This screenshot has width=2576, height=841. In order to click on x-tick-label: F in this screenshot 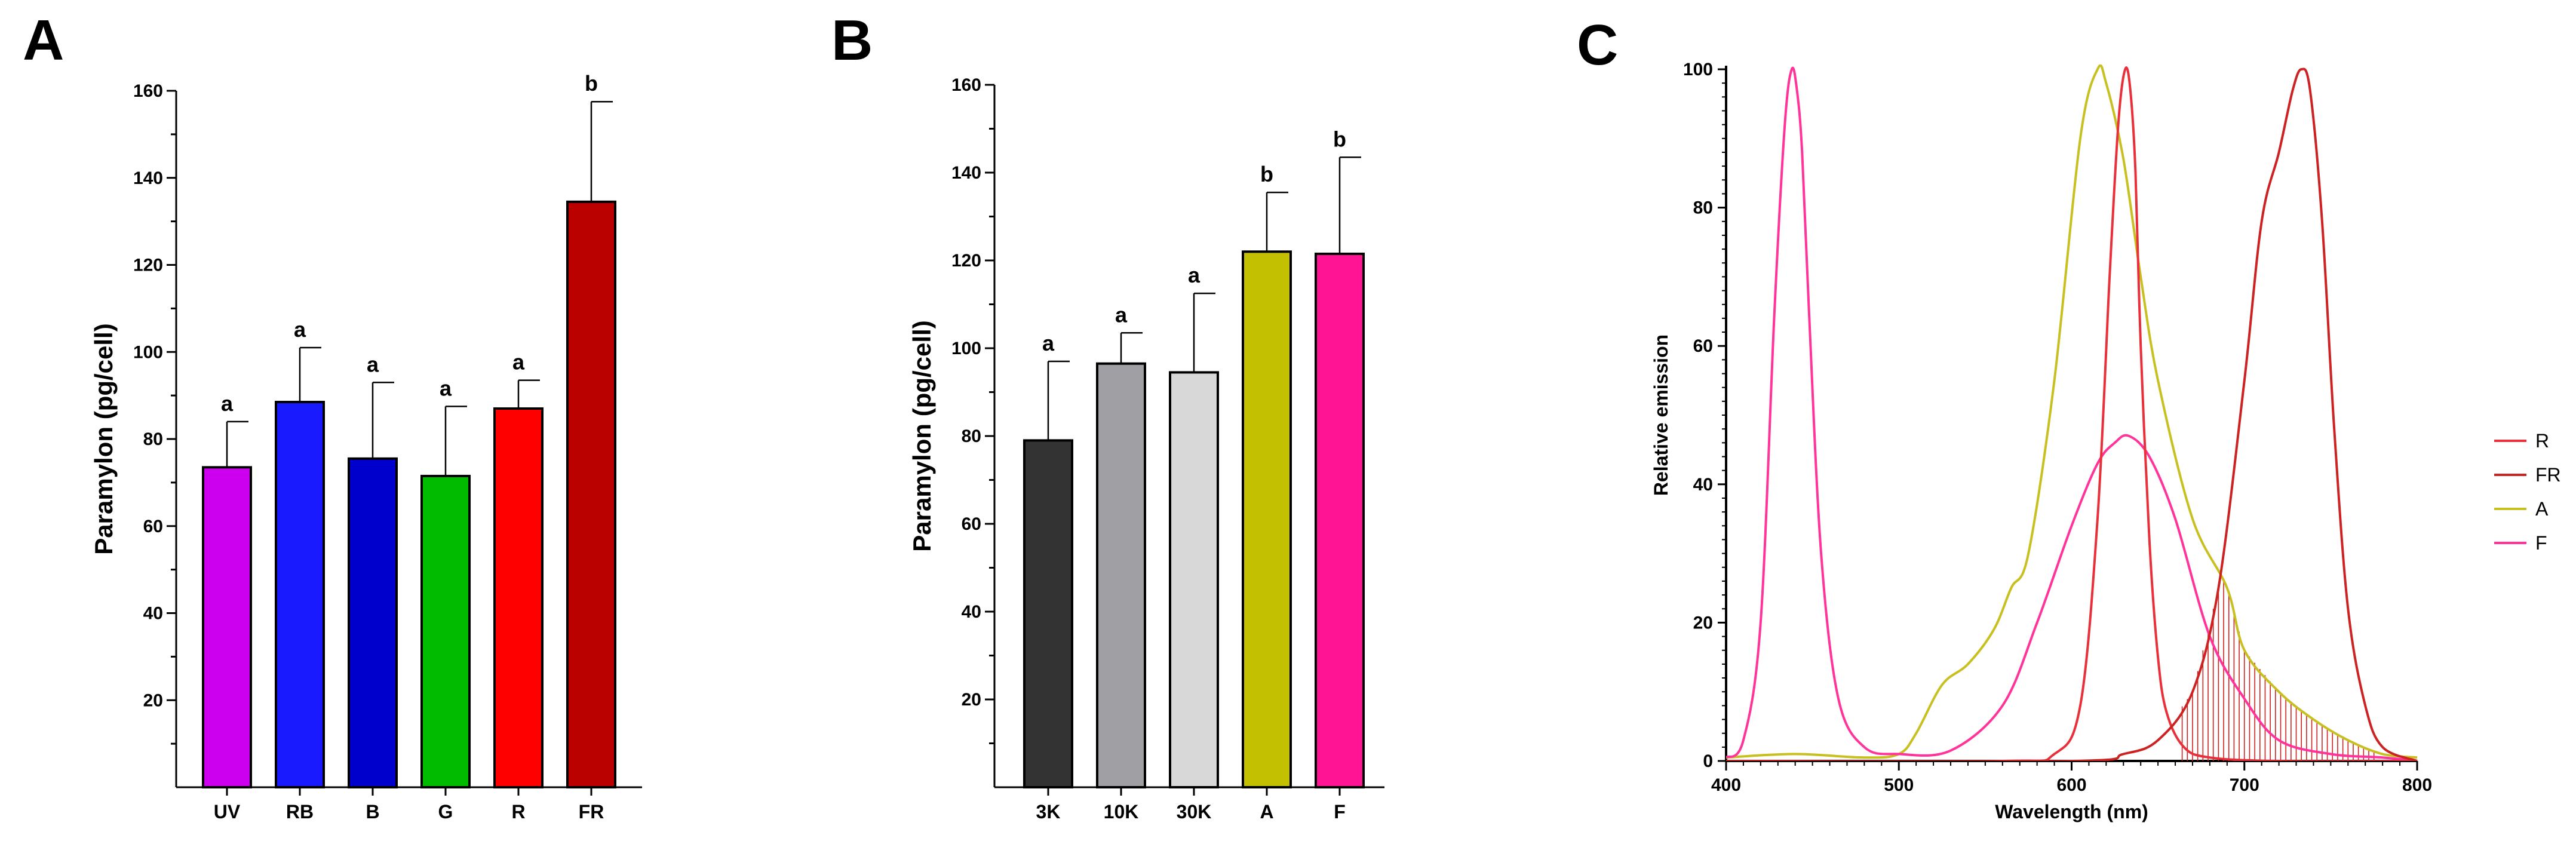, I will do `click(1340, 811)`.